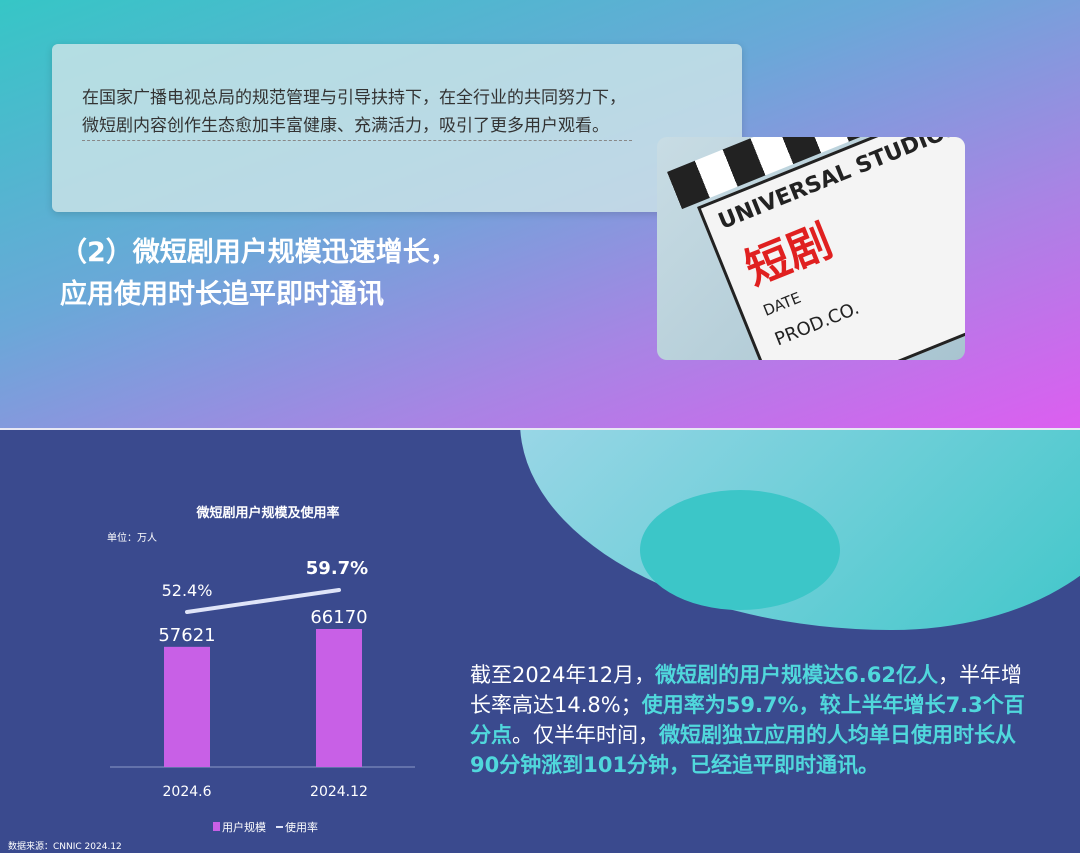 The width and height of the screenshot is (1080, 853). What do you see at coordinates (132, 537) in the screenshot?
I see `chart-unit: 单位：万人` at bounding box center [132, 537].